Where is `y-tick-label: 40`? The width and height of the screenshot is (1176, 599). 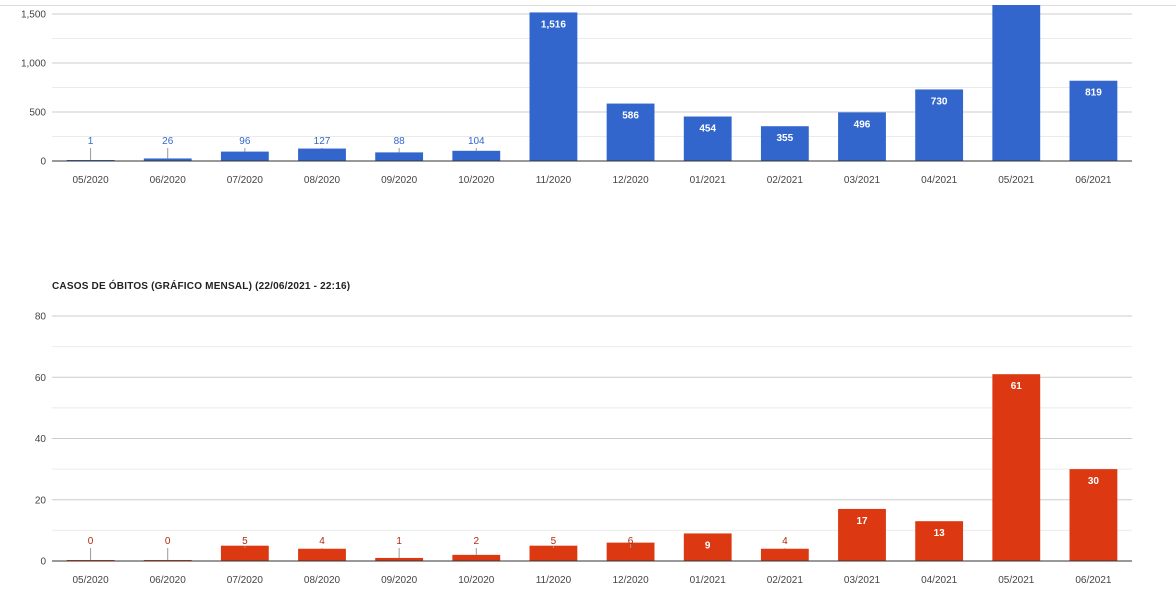 y-tick-label: 40 is located at coordinates (41, 439).